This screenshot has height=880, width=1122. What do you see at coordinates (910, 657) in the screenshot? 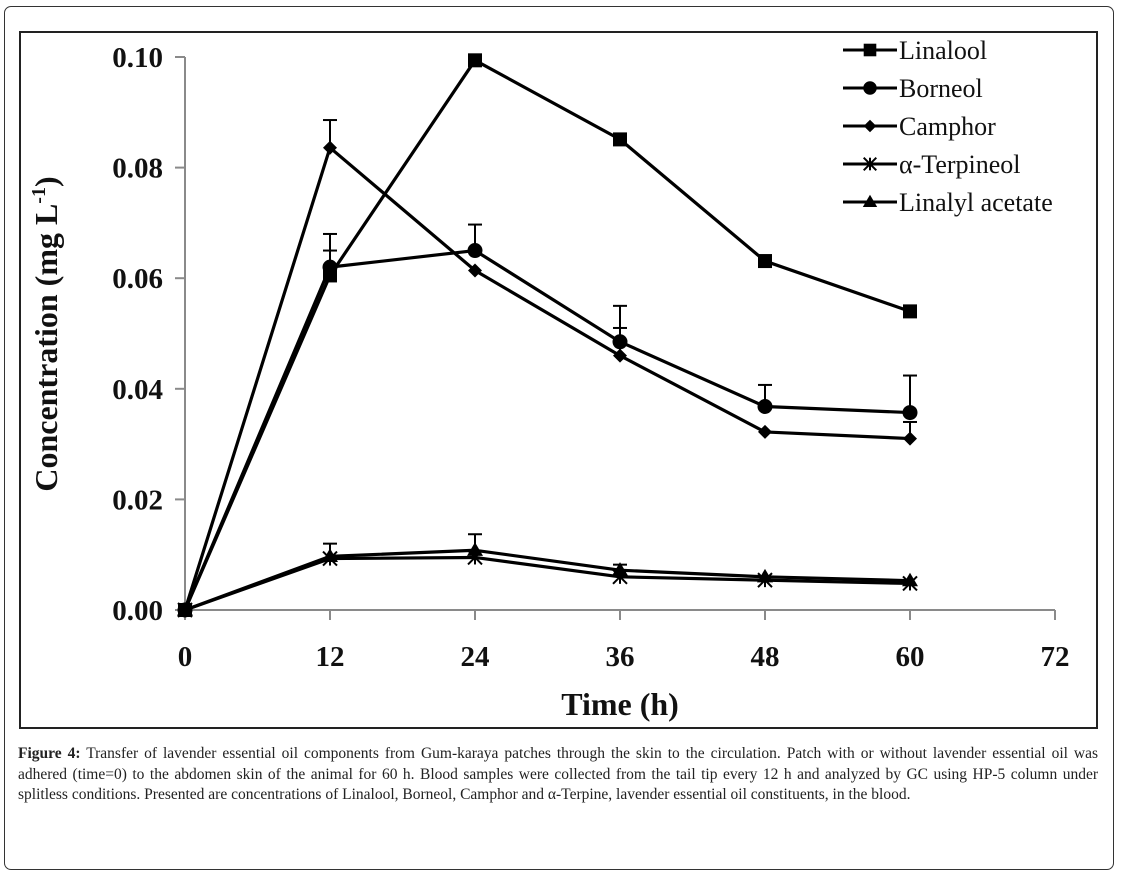
I see `x-tick-label: 60` at bounding box center [910, 657].